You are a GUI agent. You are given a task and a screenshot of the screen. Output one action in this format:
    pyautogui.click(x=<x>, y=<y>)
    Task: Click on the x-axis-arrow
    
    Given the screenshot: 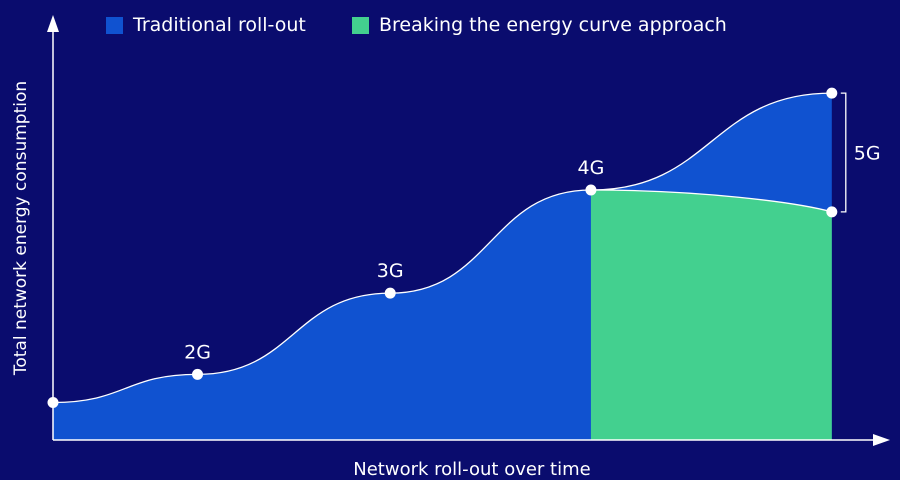 What is the action you would take?
    pyautogui.click(x=881, y=440)
    